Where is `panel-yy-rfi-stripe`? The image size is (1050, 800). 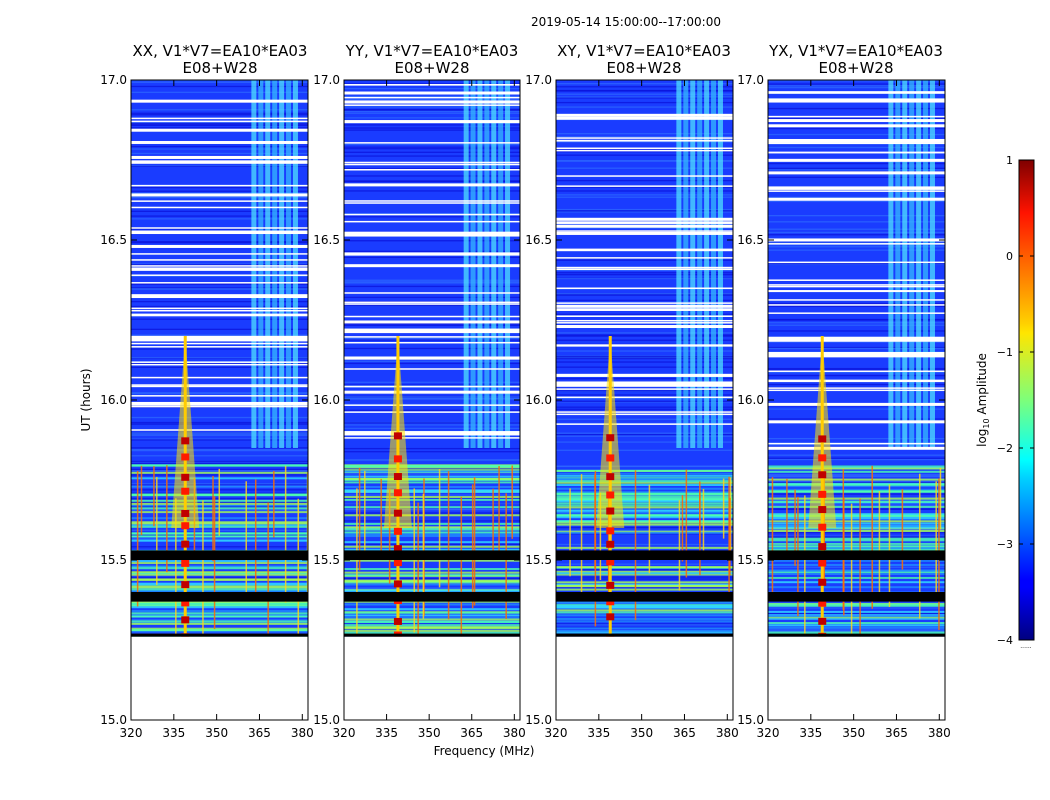
panel-yy-rfi-stripe is located at coordinates (494, 264).